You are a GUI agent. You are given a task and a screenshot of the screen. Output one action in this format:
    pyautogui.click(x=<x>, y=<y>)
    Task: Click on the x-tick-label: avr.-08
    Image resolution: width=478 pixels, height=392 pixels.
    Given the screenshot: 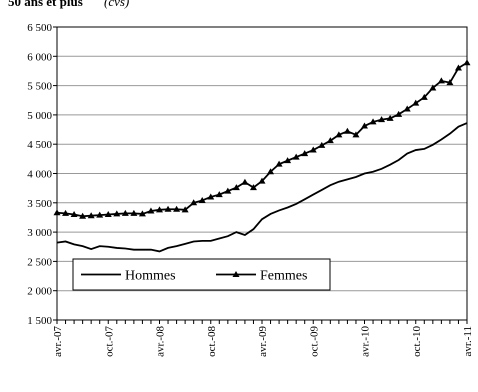 What is the action you would take?
    pyautogui.click(x=161, y=341)
    